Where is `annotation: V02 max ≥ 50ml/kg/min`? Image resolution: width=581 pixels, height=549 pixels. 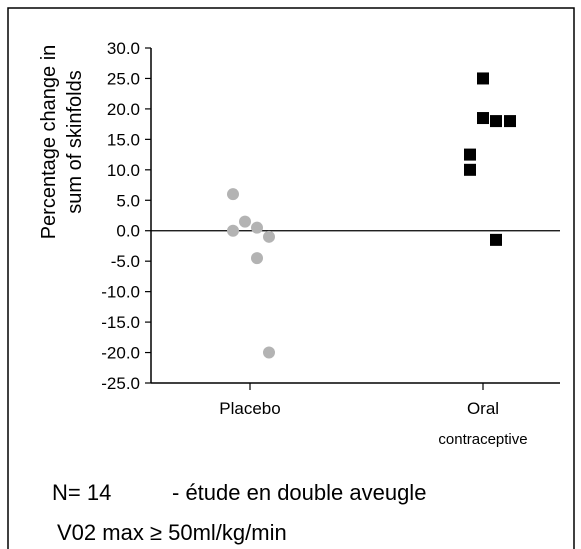 annotation: V02 max ≥ 50ml/kg/min is located at coordinates (172, 532).